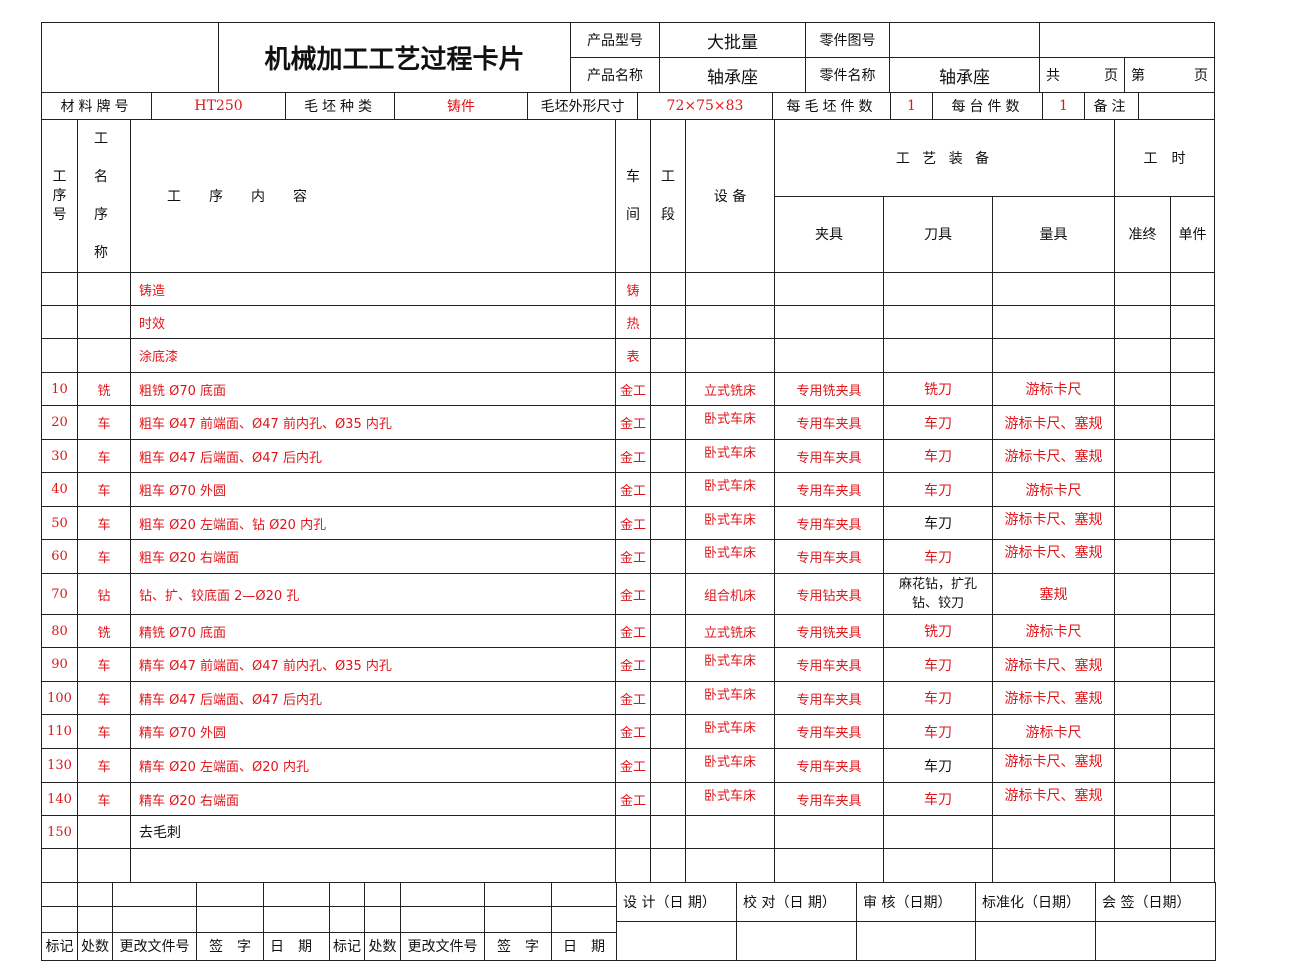 This screenshot has height=961, width=1310. Describe the element at coordinates (104, 196) in the screenshot. I see `col-op-name: 工名序称` at that location.